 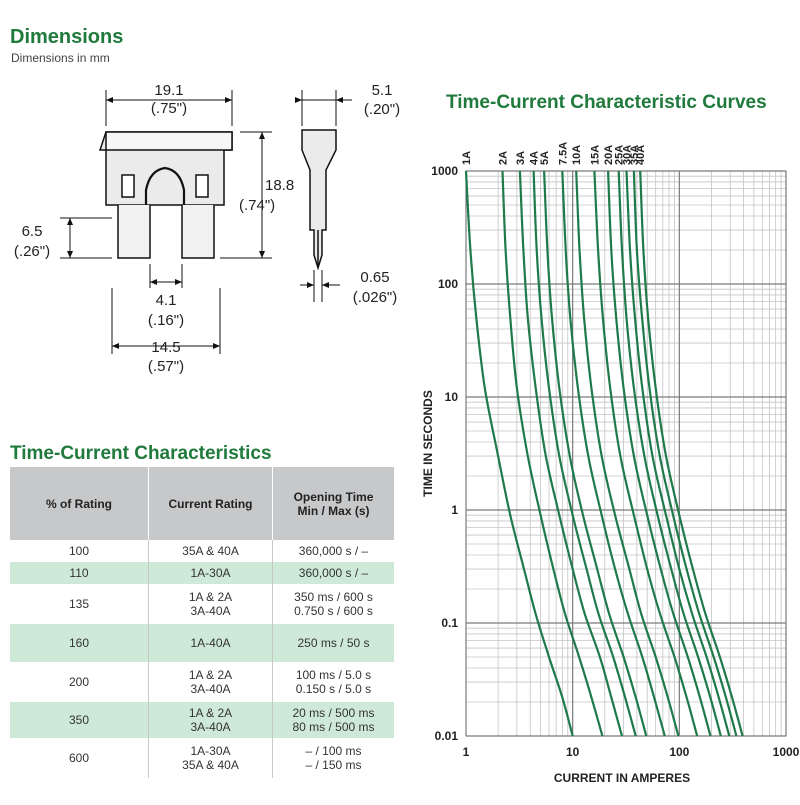 I want to click on fuse-window-right, so click(x=202, y=186).